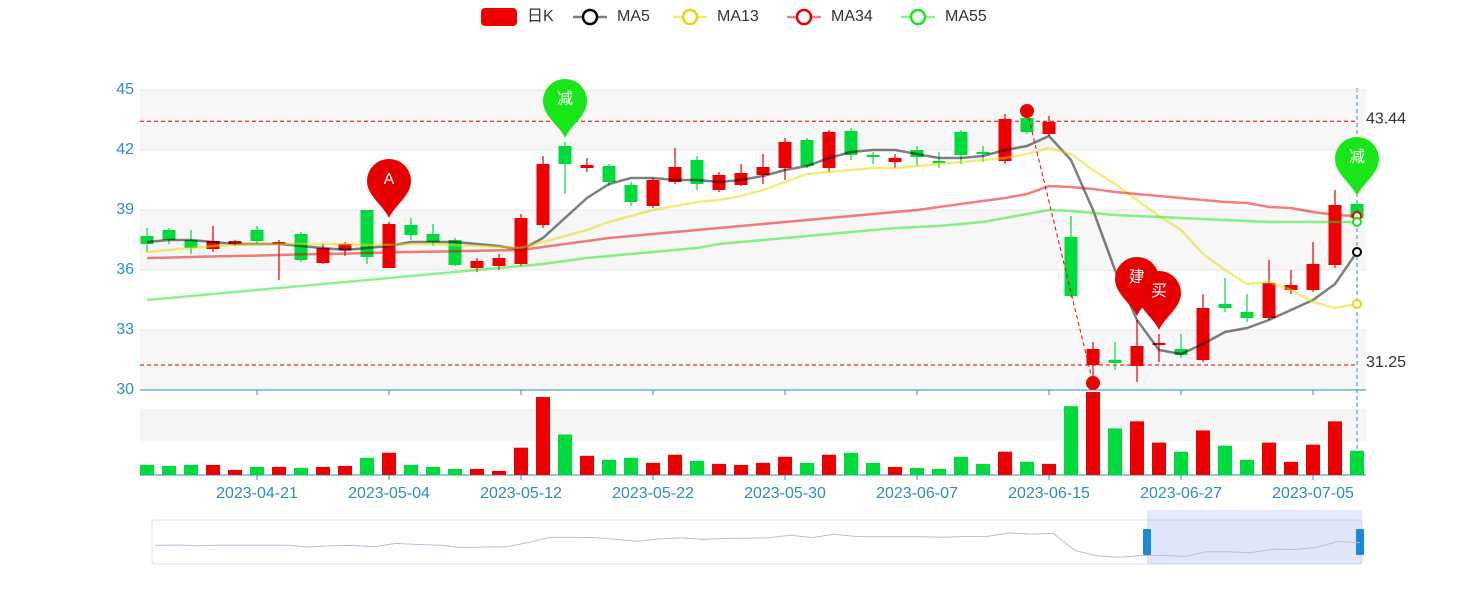 The width and height of the screenshot is (1476, 600). What do you see at coordinates (1386, 362) in the screenshot?
I see `mark-line-label: 31.25` at bounding box center [1386, 362].